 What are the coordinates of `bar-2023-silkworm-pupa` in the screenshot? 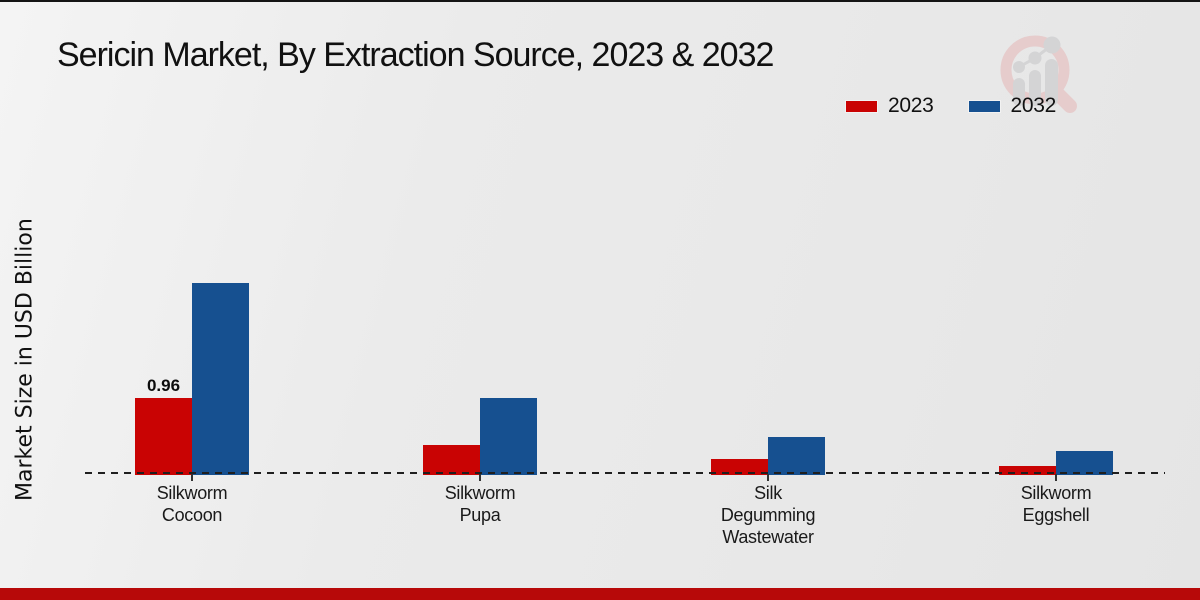 It's located at (451, 460).